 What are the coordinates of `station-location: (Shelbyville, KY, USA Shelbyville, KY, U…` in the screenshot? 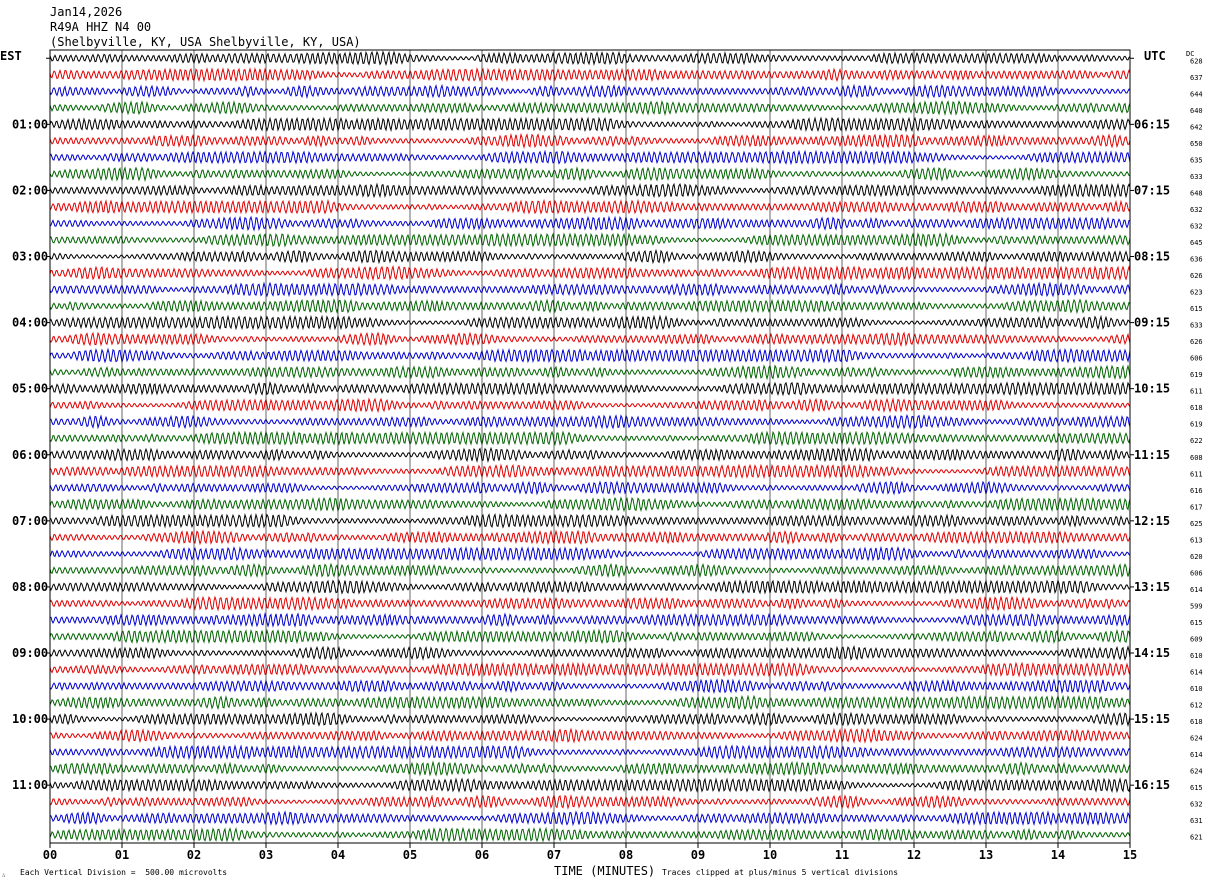 It's located at (205, 42).